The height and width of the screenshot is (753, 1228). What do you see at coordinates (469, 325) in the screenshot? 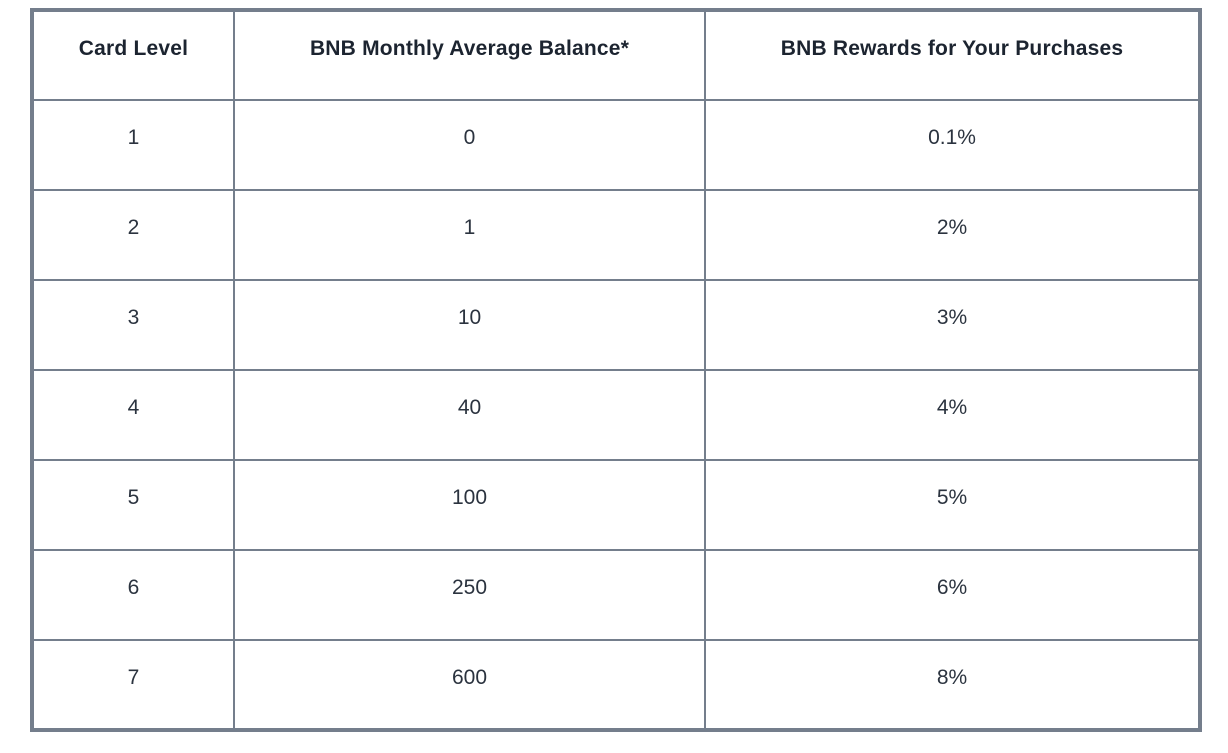
I see `table-cell: 10` at bounding box center [469, 325].